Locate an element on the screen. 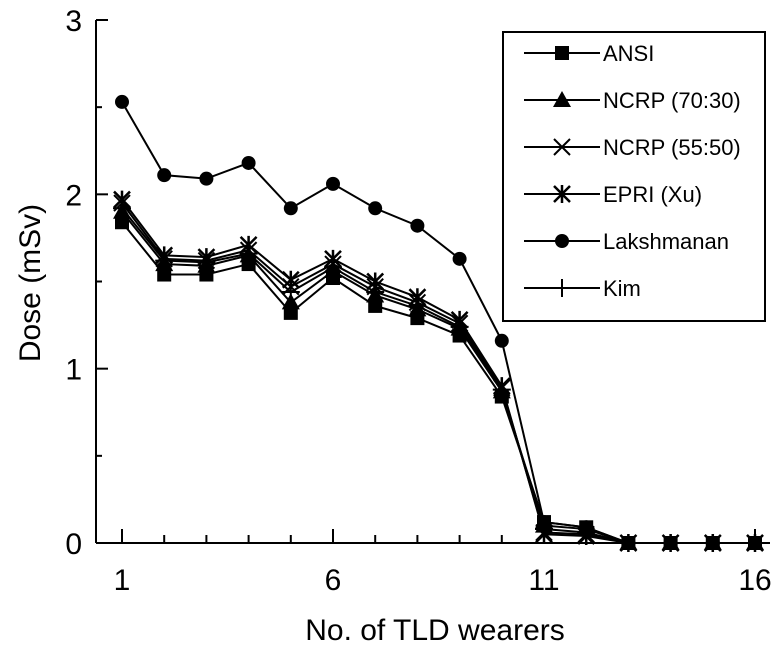 The height and width of the screenshot is (650, 784). x-tick-label: 11 is located at coordinates (543, 580).